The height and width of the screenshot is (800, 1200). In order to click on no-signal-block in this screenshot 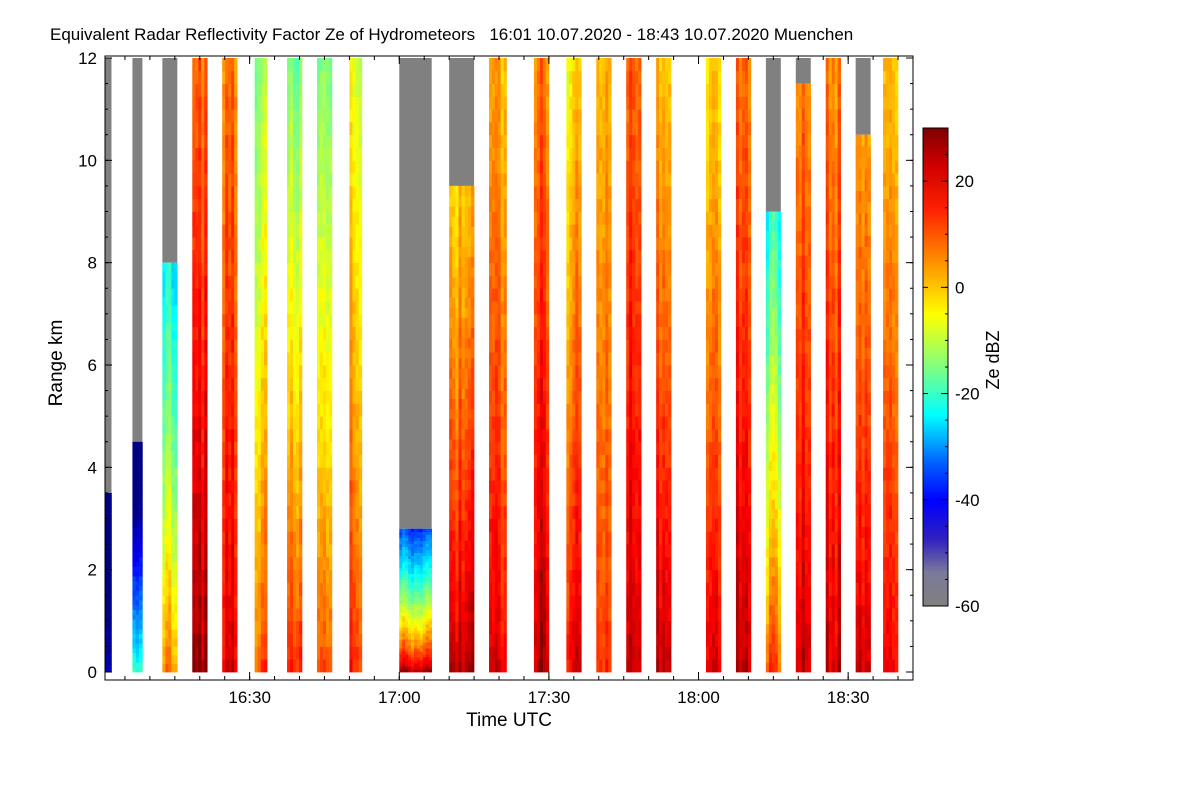, I will do `click(415, 293)`.